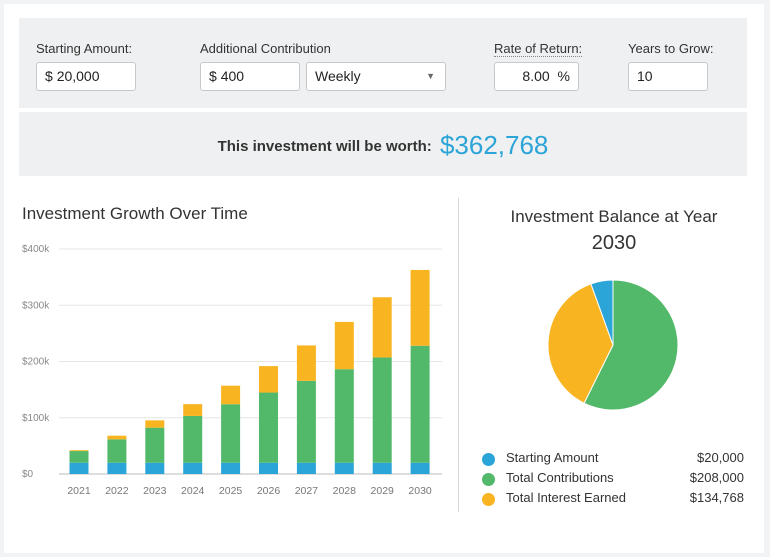 Image resolution: width=770 pixels, height=557 pixels. I want to click on result-value: $362,768, so click(494, 145).